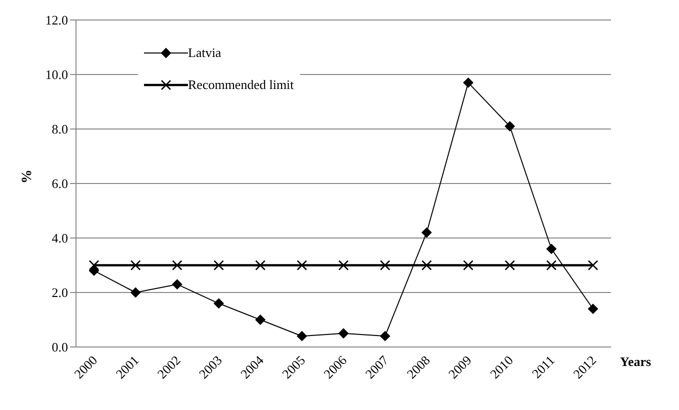 This screenshot has height=410, width=679. Describe the element at coordinates (56, 74) in the screenshot. I see `y-tick-label: 10.0` at that location.